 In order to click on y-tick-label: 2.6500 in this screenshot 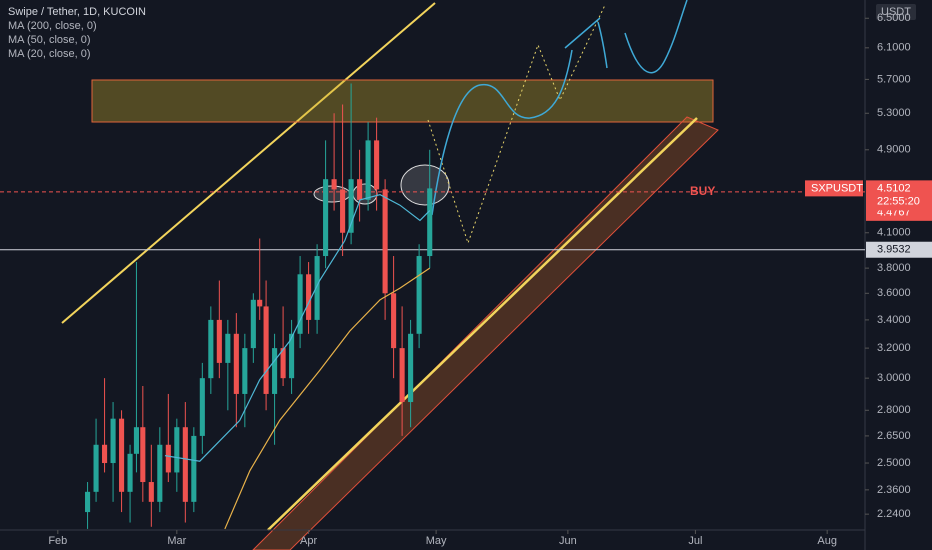, I will do `click(894, 436)`.